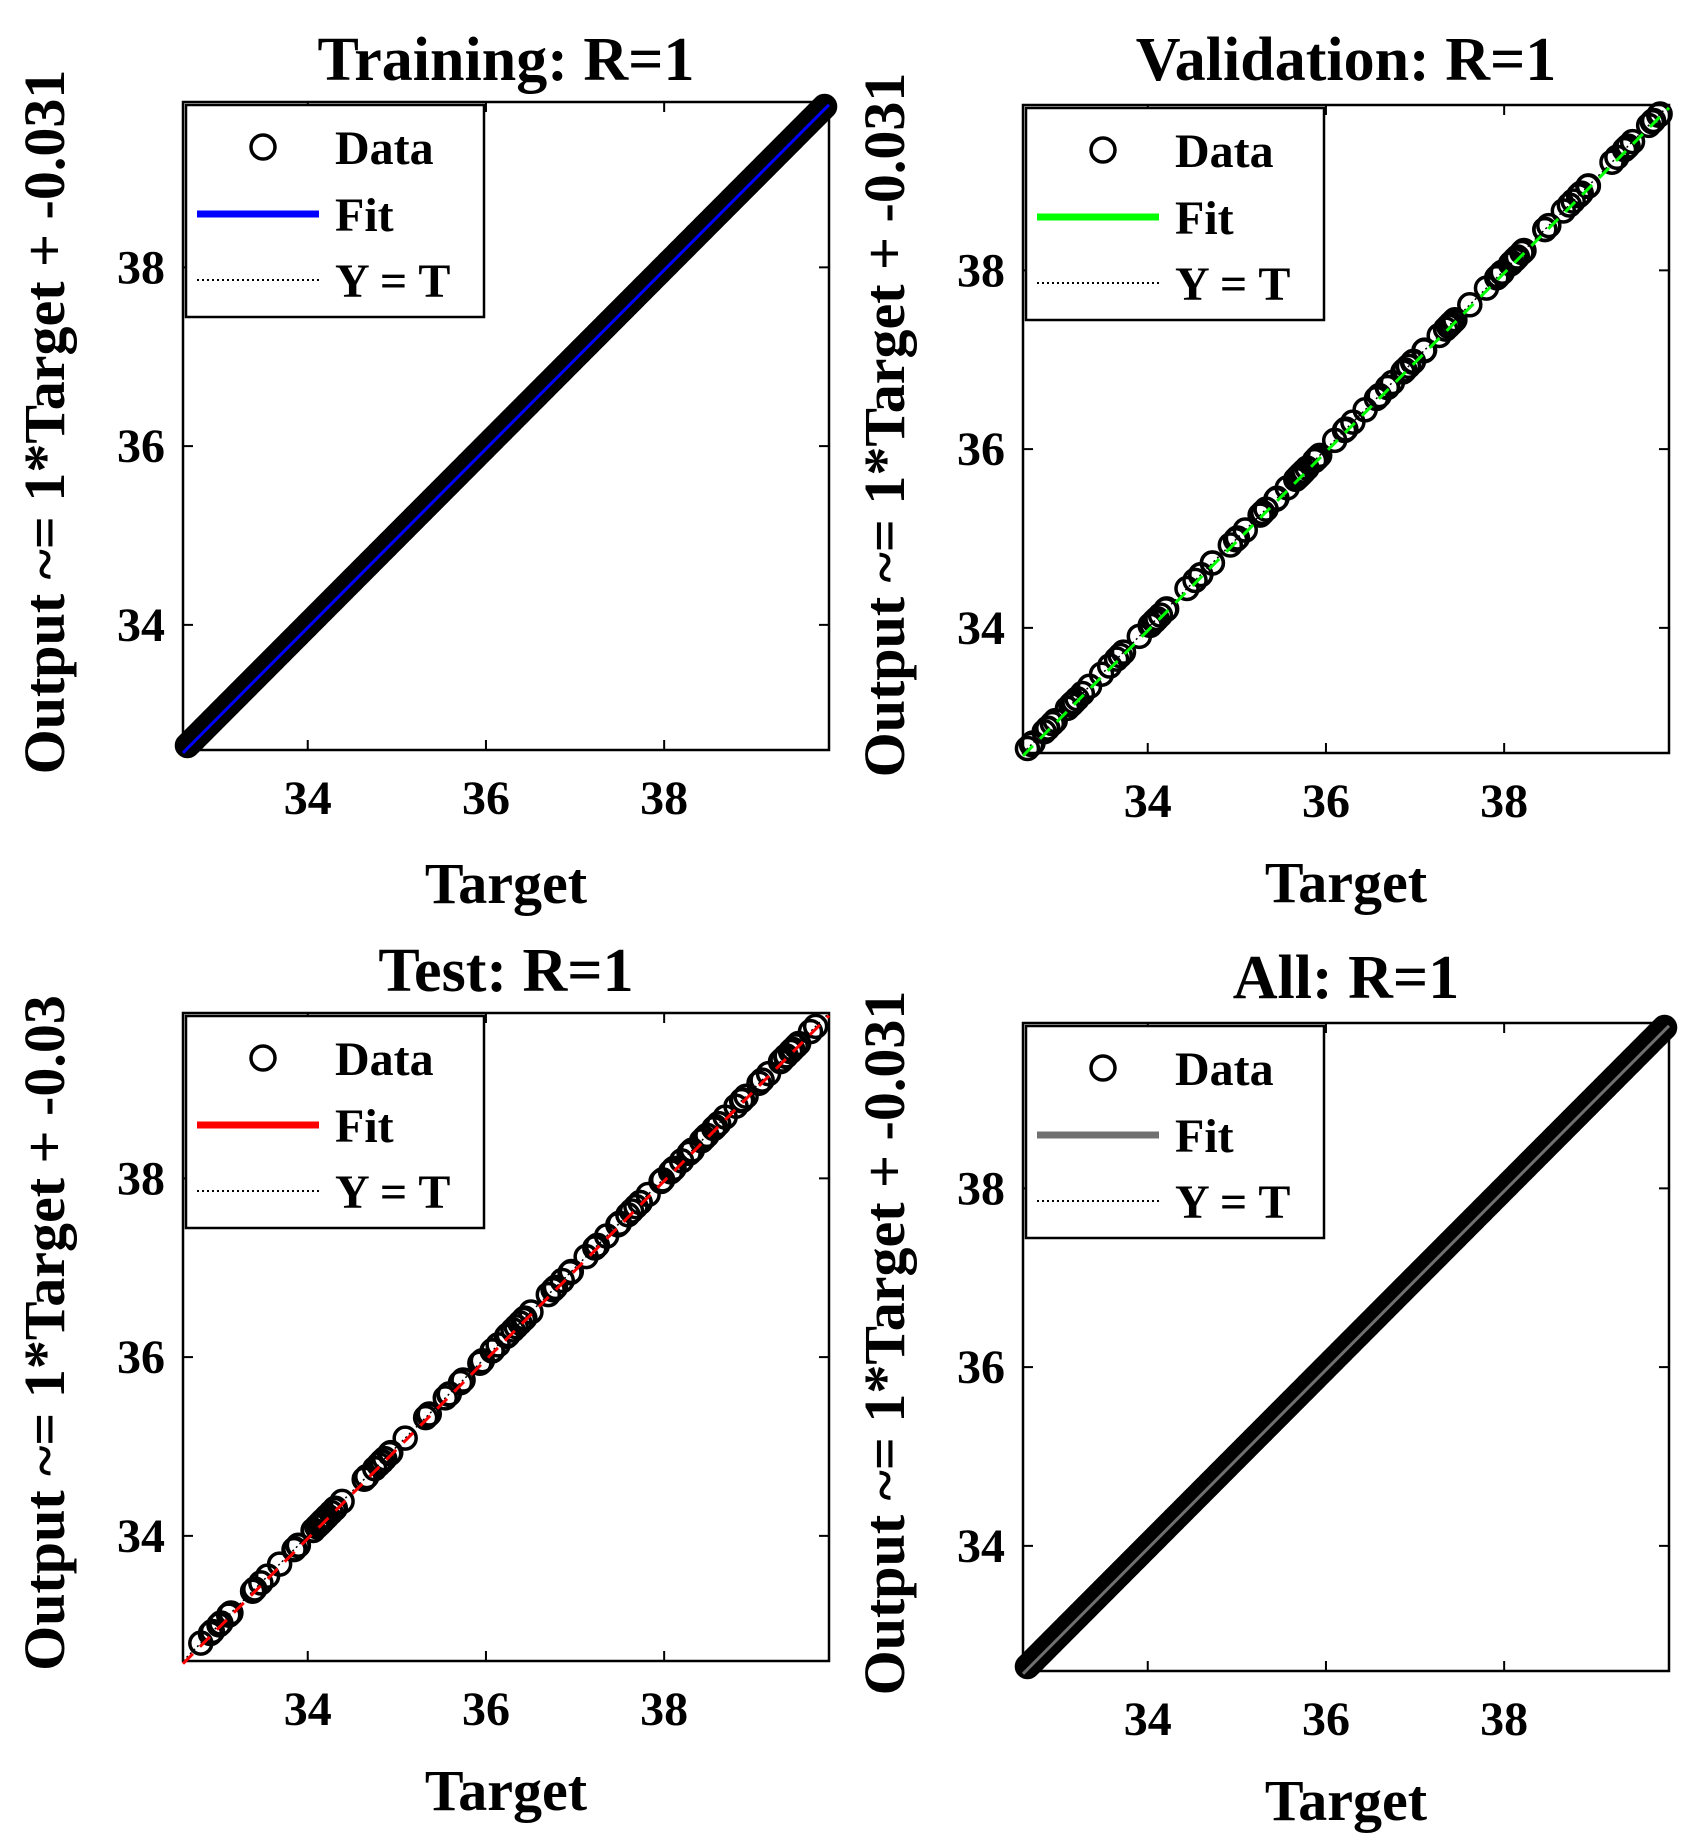 Image resolution: width=1700 pixels, height=1840 pixels. I want to click on panel-title: All: R=1, so click(1346, 978).